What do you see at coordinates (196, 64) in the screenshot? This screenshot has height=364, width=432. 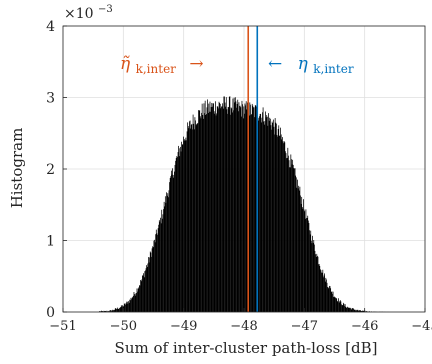 I see `right-arrow-icon: →` at bounding box center [196, 64].